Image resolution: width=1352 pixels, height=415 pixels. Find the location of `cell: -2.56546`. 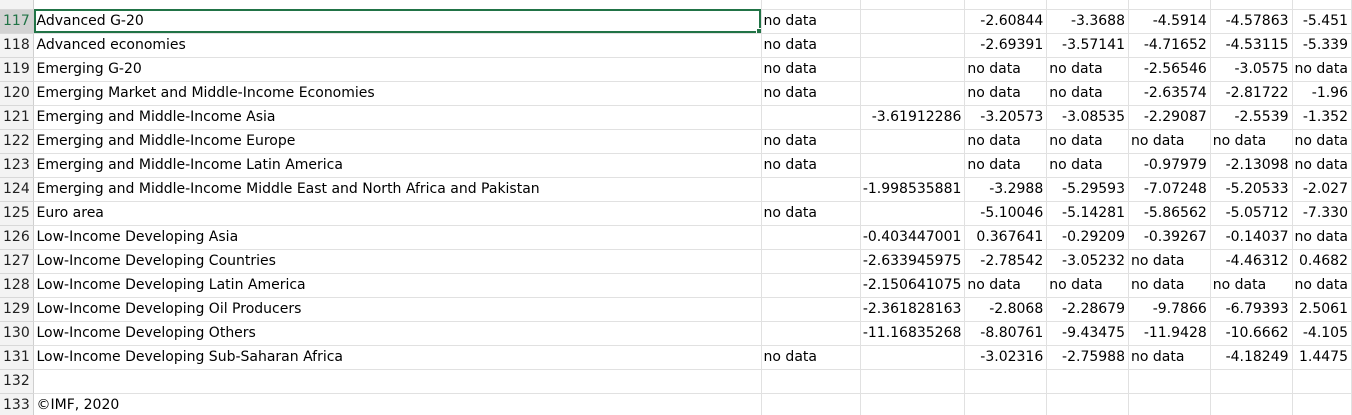

cell: -2.56546 is located at coordinates (1169, 69).